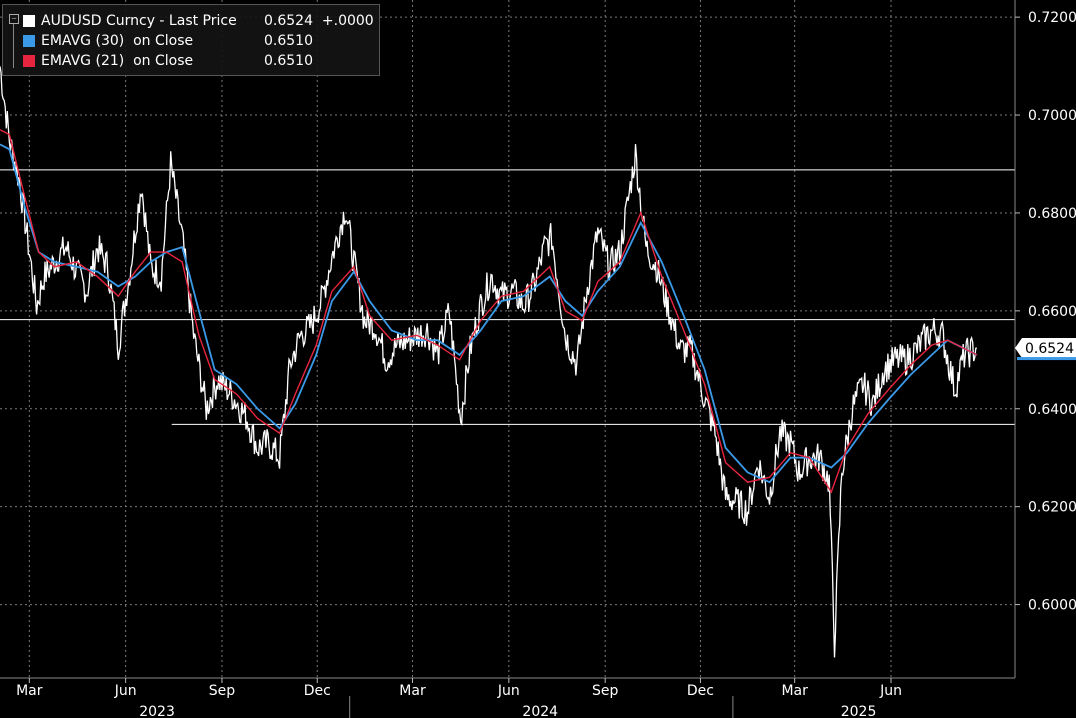  I want to click on legend-row-ema21: EMAVG (21) on Close 0.6510, so click(161, 61).